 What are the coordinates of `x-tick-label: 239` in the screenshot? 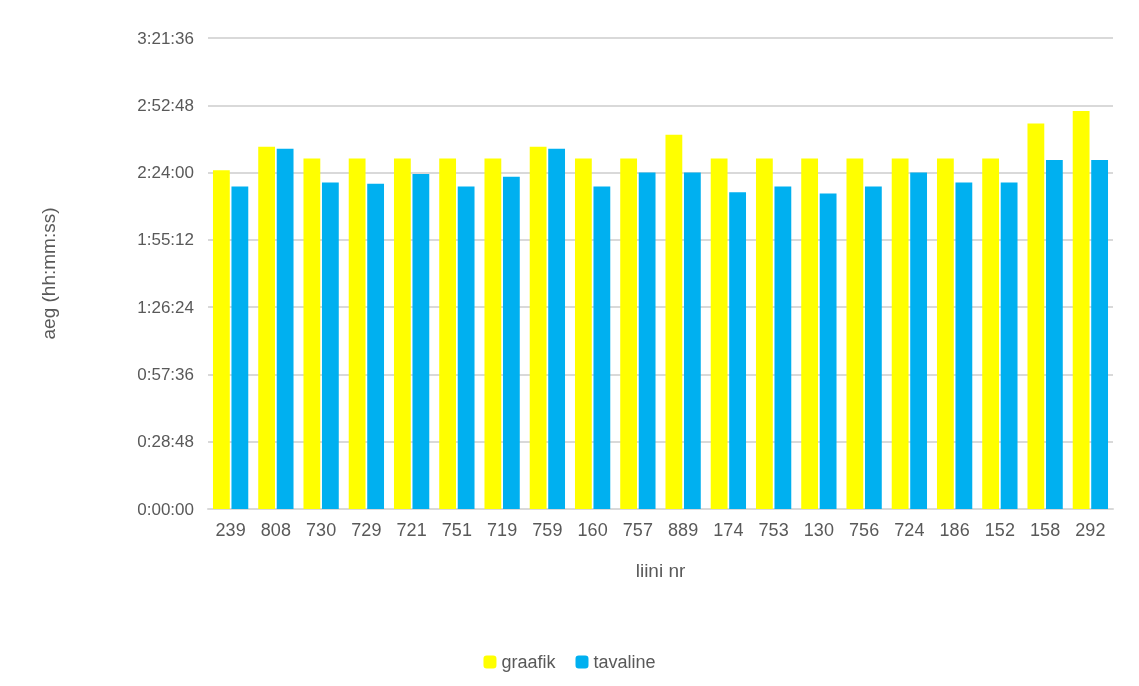 It's located at (230, 530).